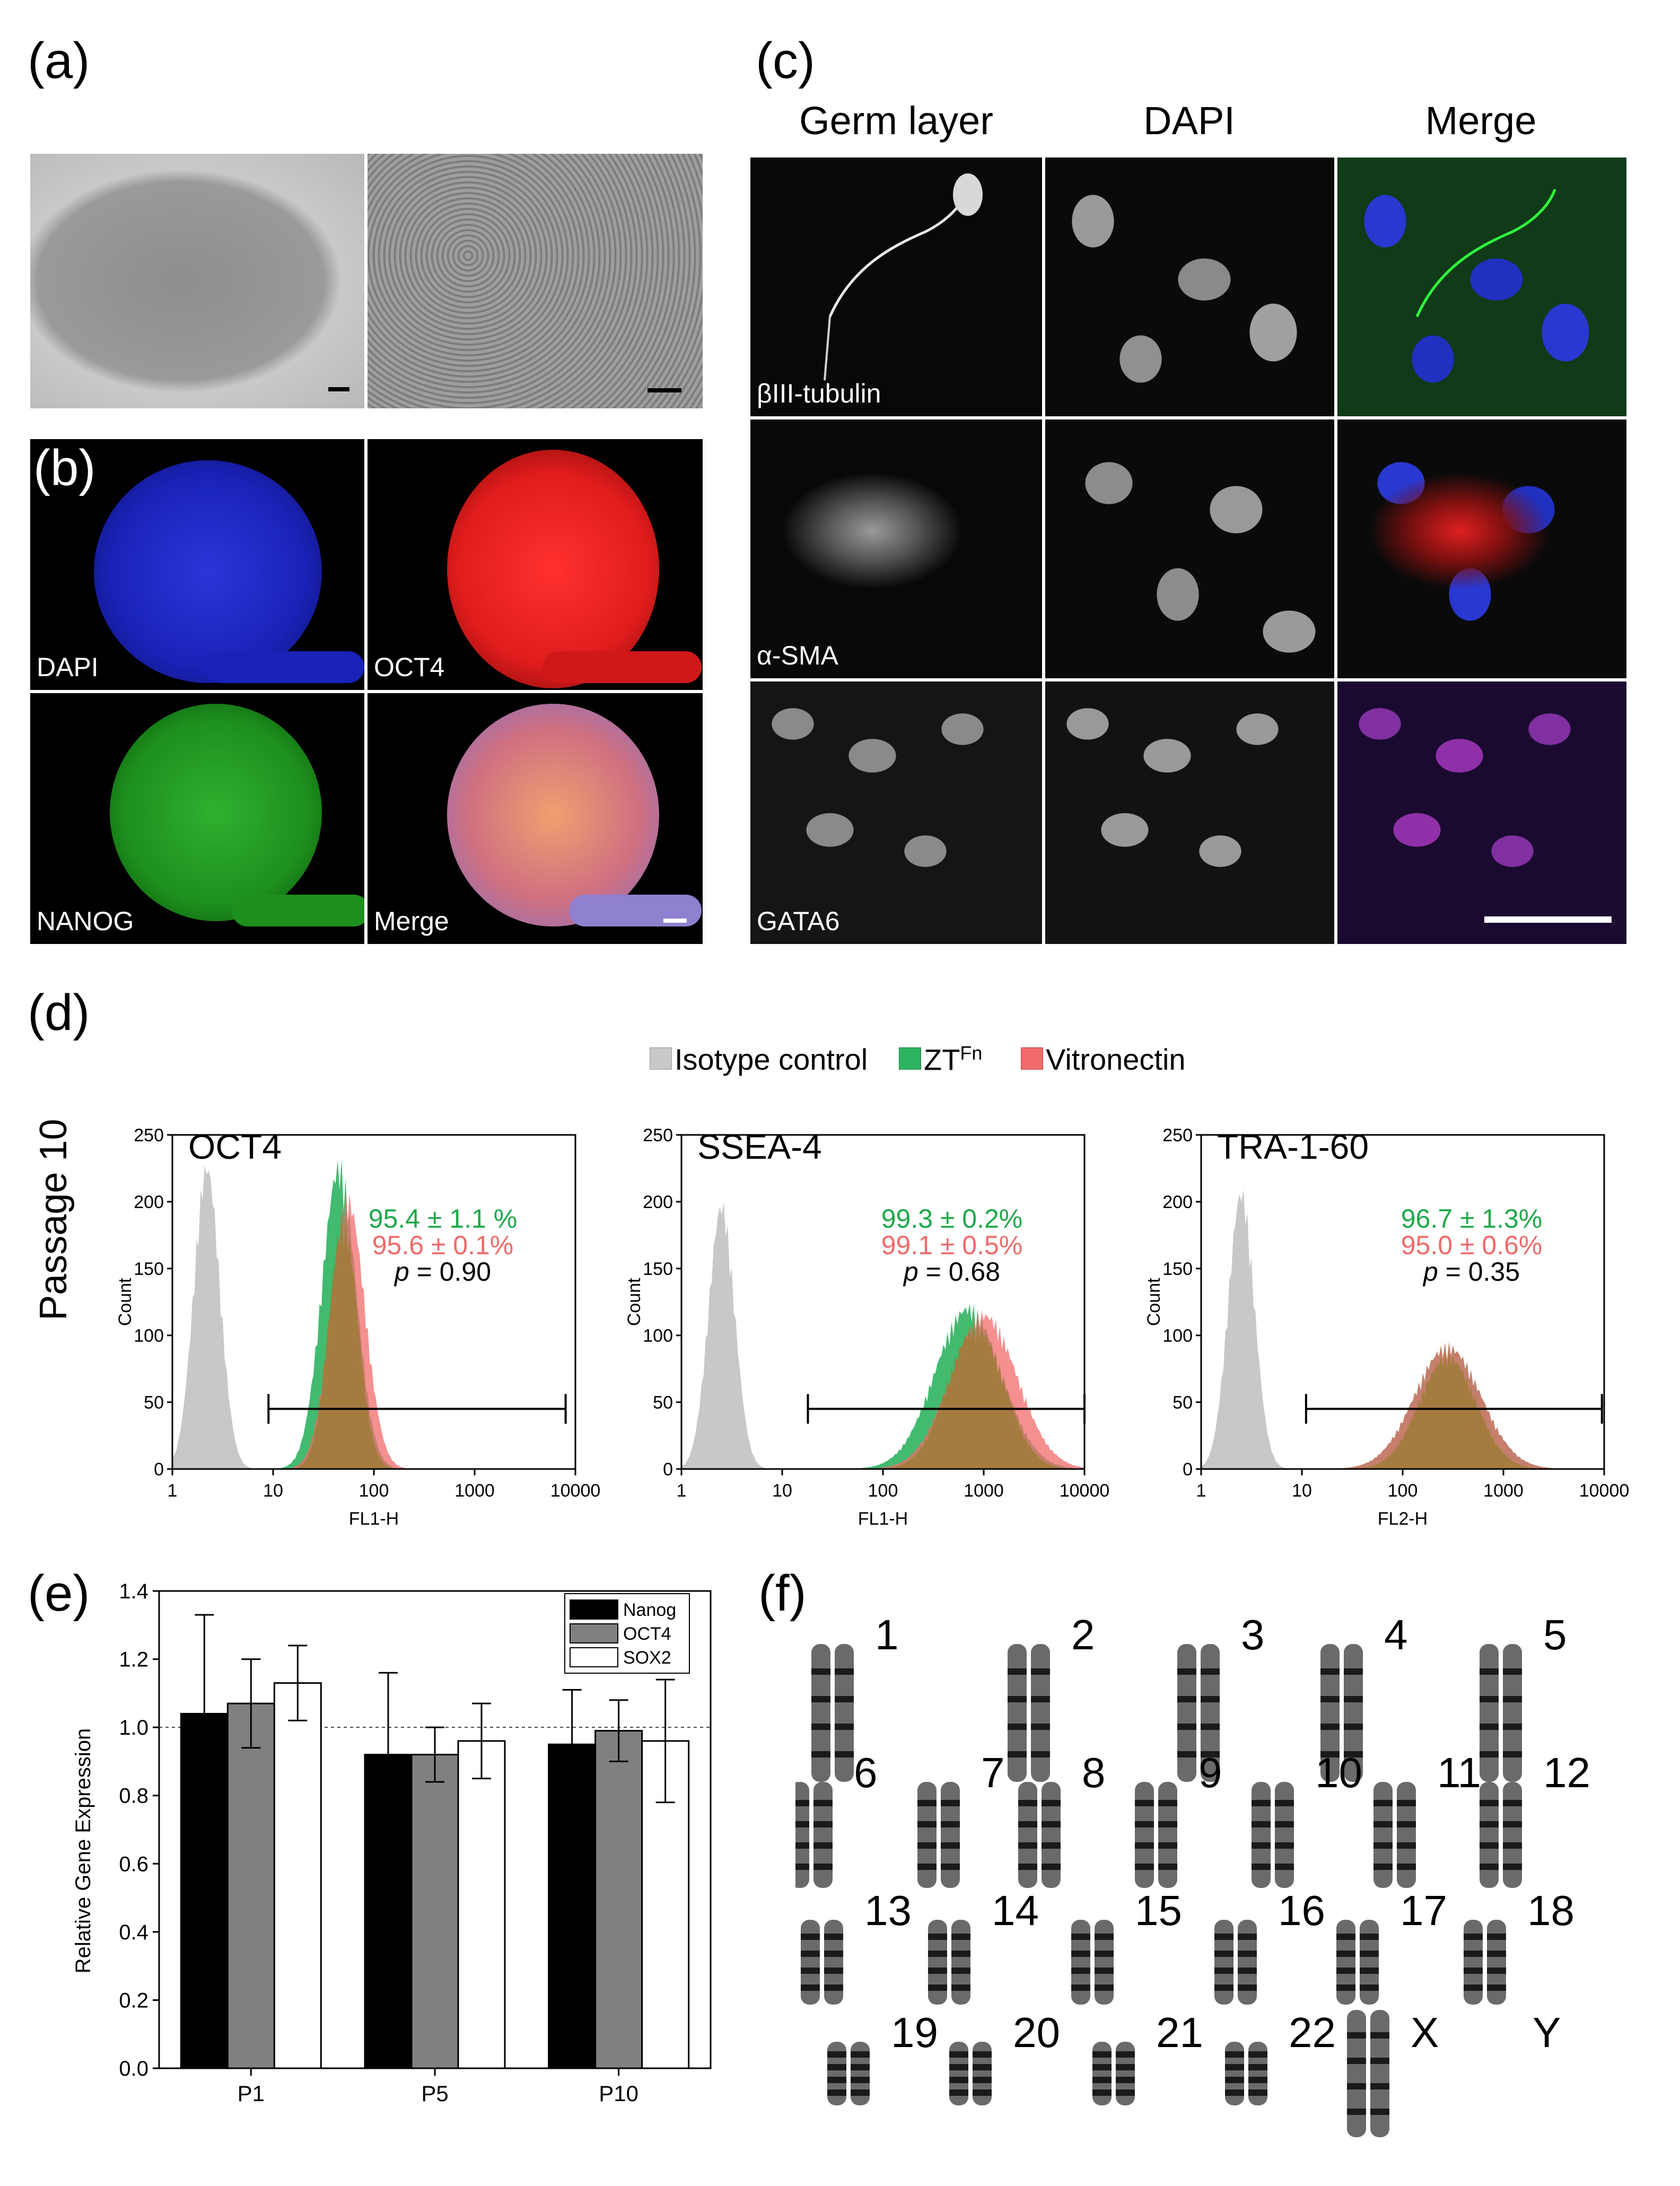 The width and height of the screenshot is (1680, 2186). Describe the element at coordinates (133, 1728) in the screenshot. I see `y-tick-label: 1.0` at that location.